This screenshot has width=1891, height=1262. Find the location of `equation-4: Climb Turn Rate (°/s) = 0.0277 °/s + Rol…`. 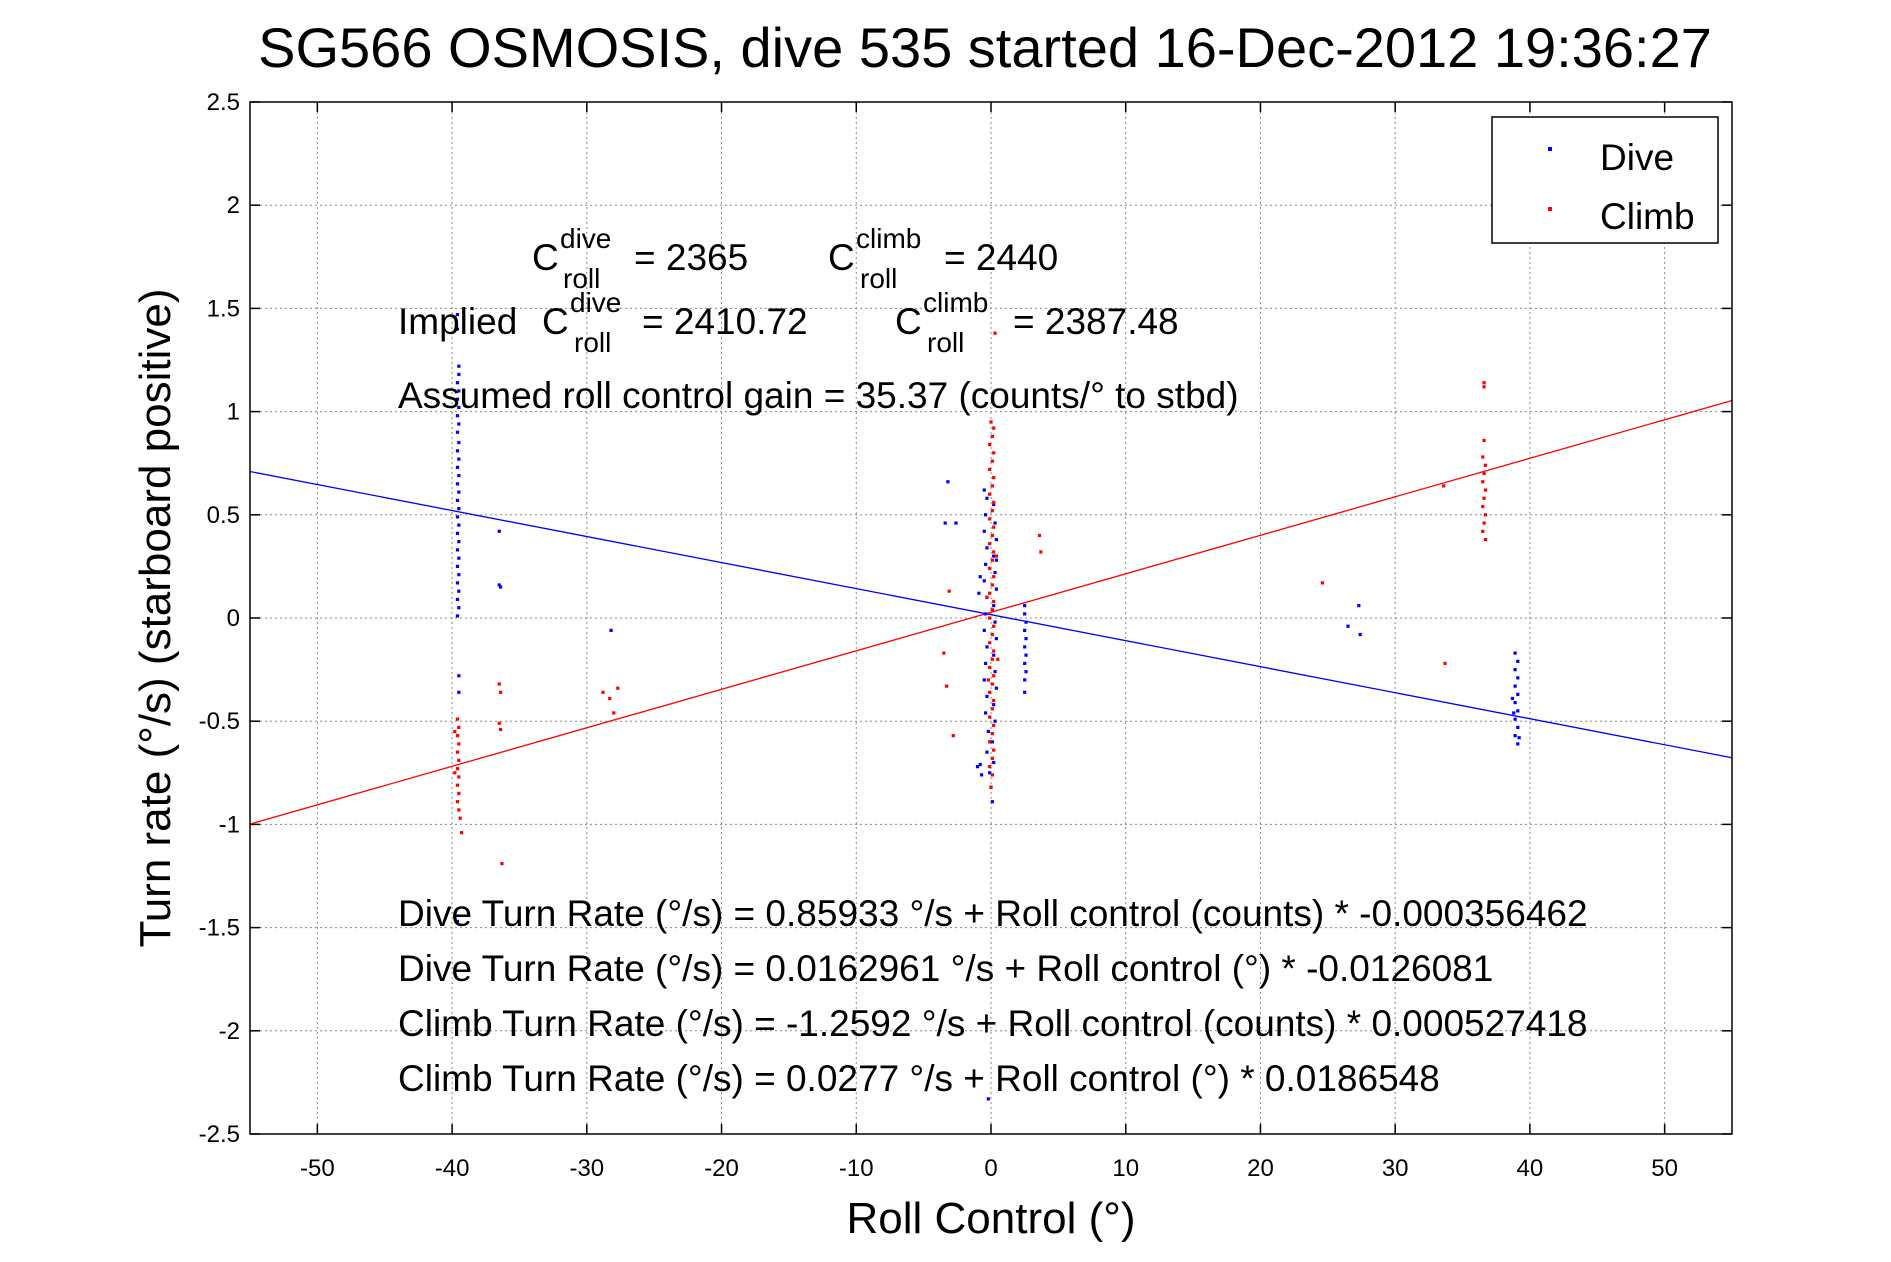

equation-4: Climb Turn Rate (°/s) = 0.0277 °/s + Rol… is located at coordinates (919, 1078).